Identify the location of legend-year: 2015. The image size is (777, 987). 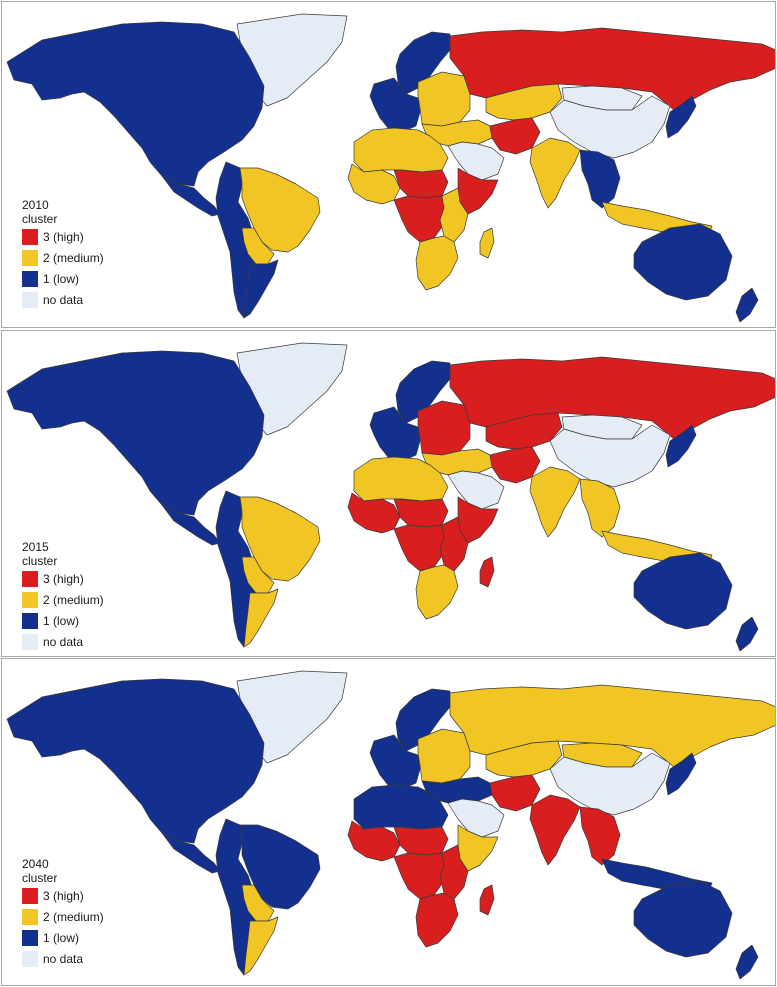
(35, 547).